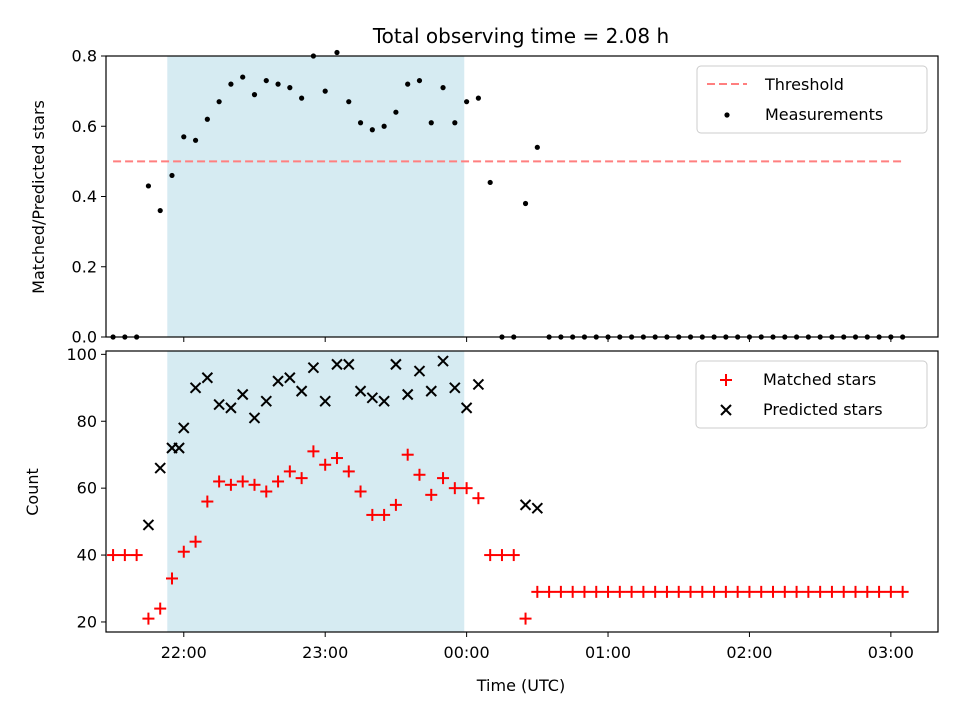 This screenshot has height=720, width=960. What do you see at coordinates (726, 410) in the screenshot?
I see `legend-predicted-swatch` at bounding box center [726, 410].